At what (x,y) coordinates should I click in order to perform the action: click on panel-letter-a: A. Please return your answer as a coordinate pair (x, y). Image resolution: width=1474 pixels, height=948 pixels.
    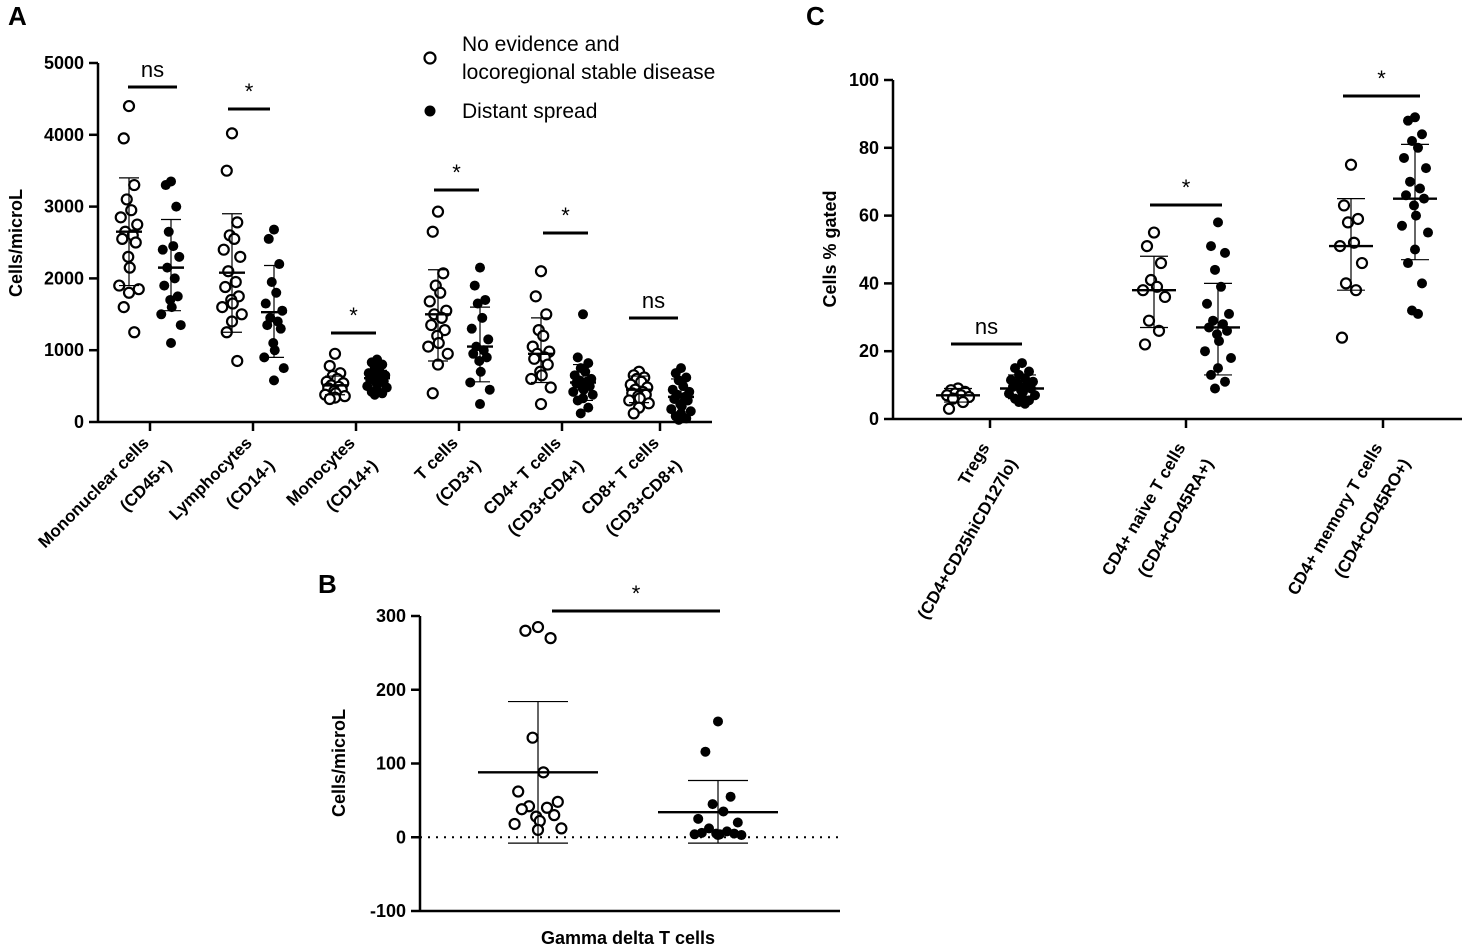
    Looking at the image, I should click on (17, 16).